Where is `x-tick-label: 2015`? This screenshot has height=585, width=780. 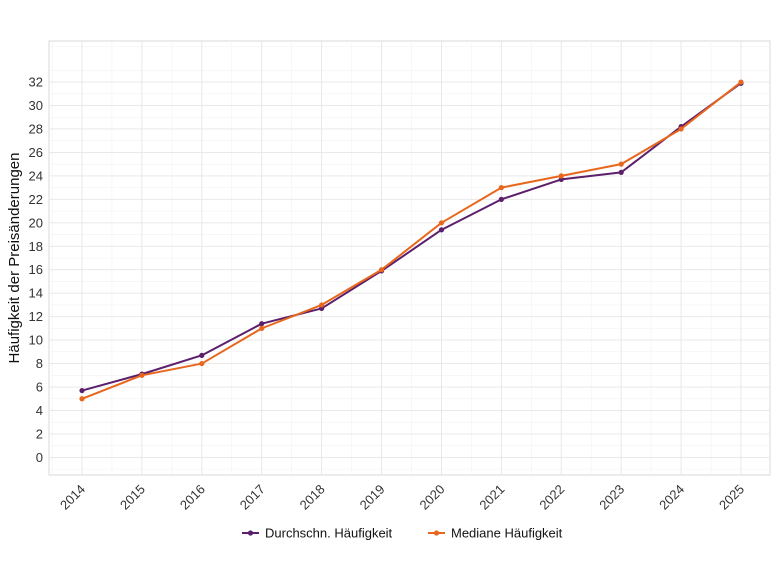 x-tick-label: 2015 is located at coordinates (132, 497).